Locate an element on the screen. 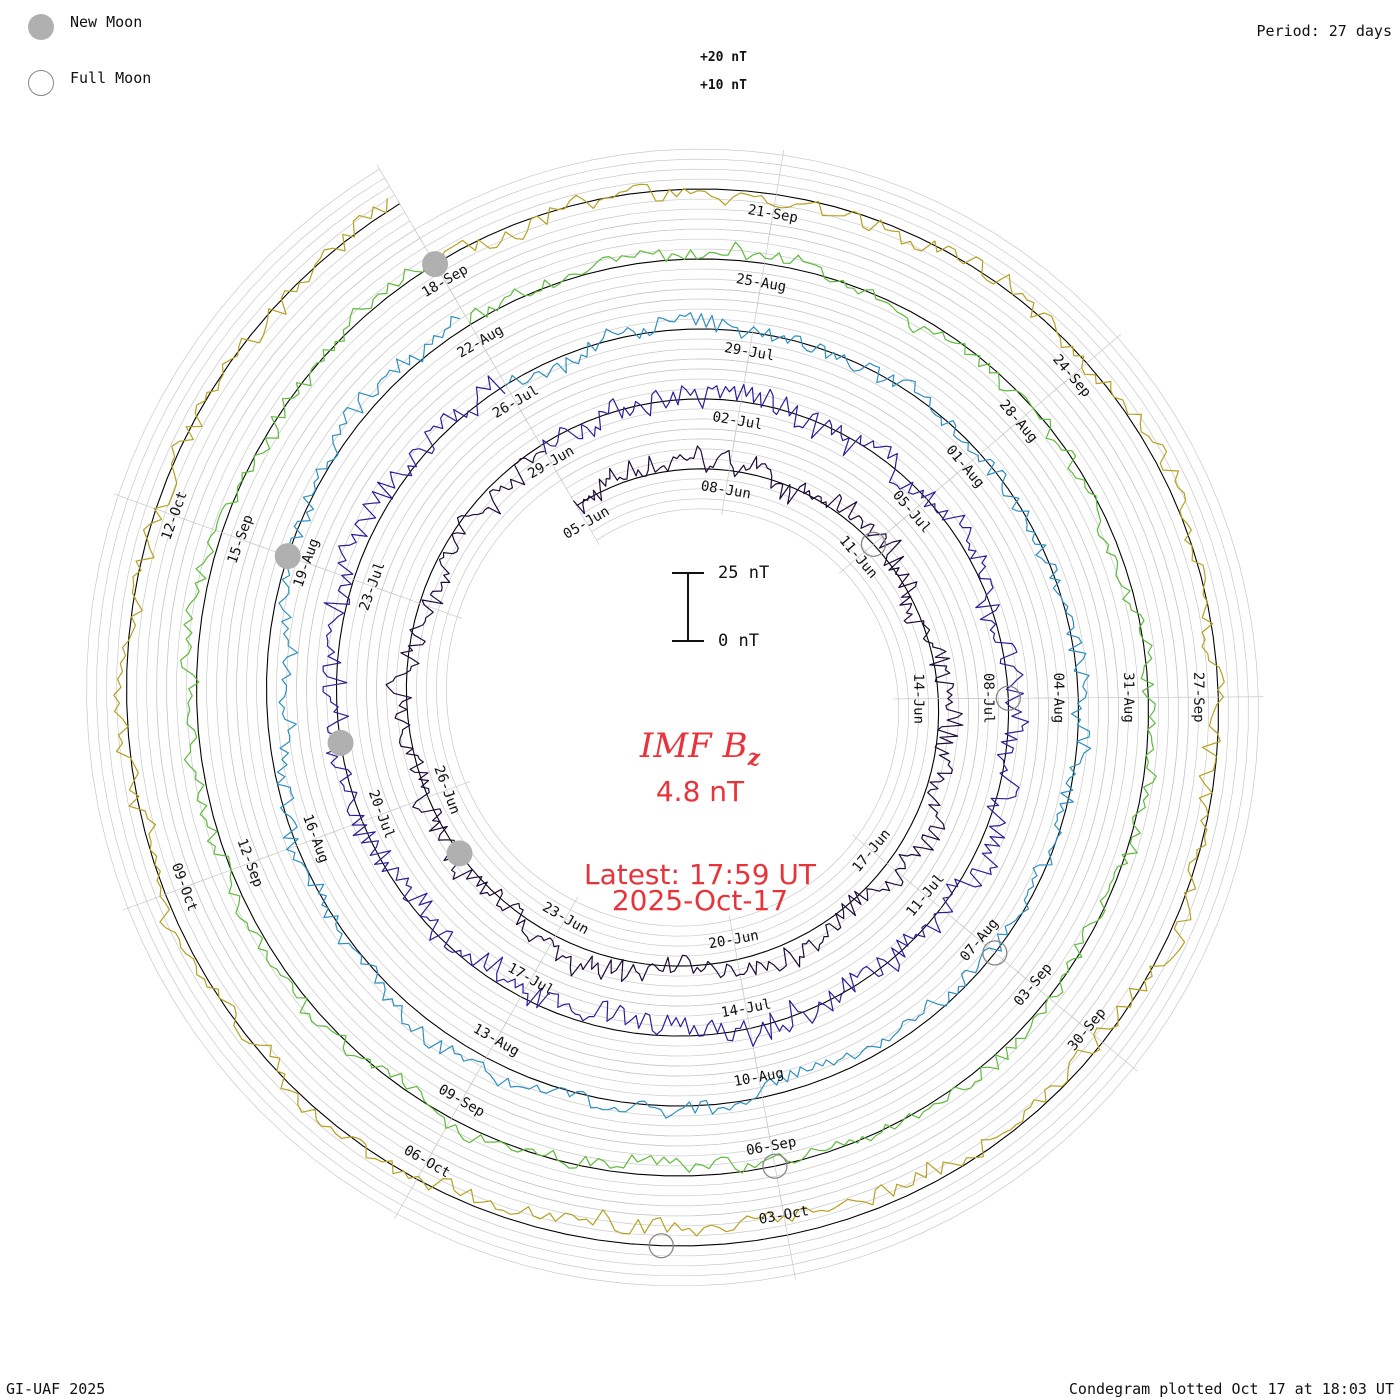  date-label: 11-Jun is located at coordinates (858, 557).